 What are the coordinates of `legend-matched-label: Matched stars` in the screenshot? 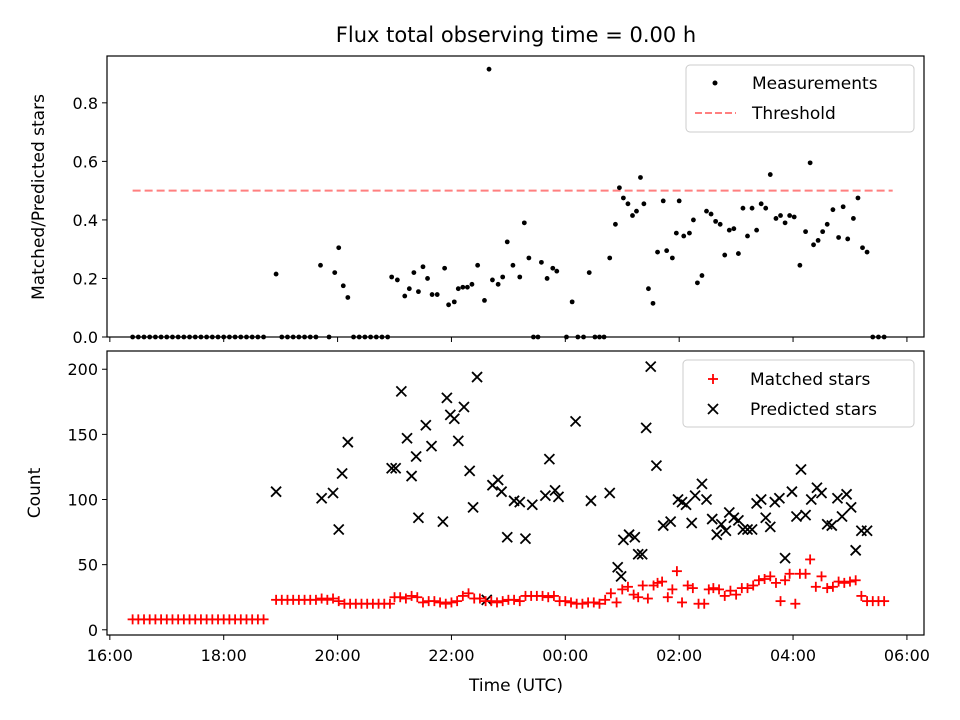 It's located at (810, 380).